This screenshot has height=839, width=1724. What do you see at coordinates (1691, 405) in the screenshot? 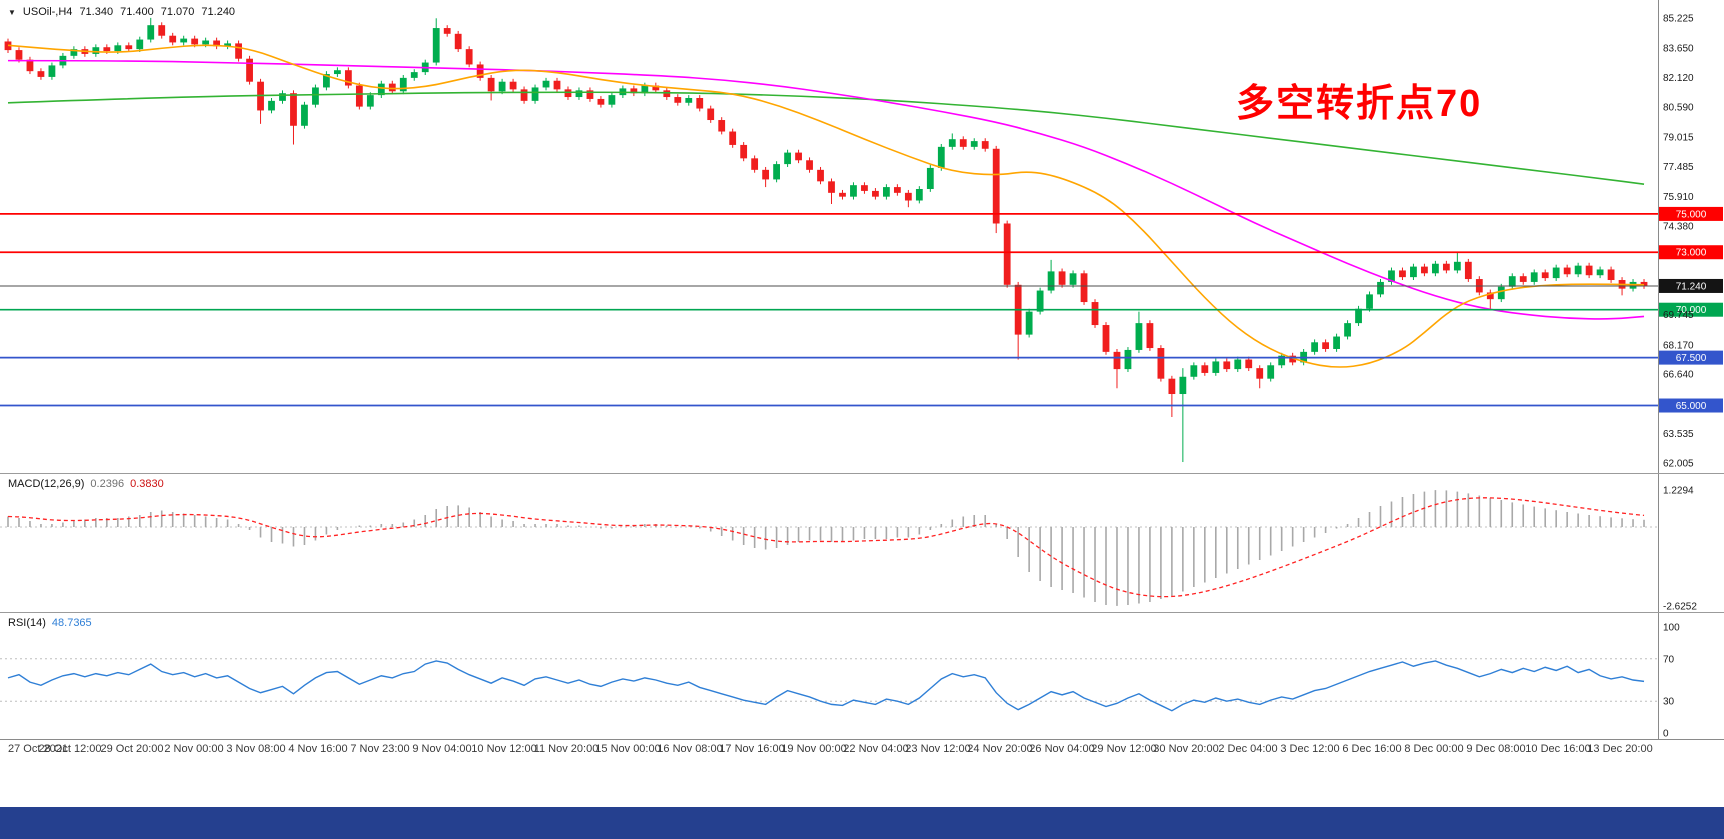
I see `hline-badge-65.000` at bounding box center [1691, 405].